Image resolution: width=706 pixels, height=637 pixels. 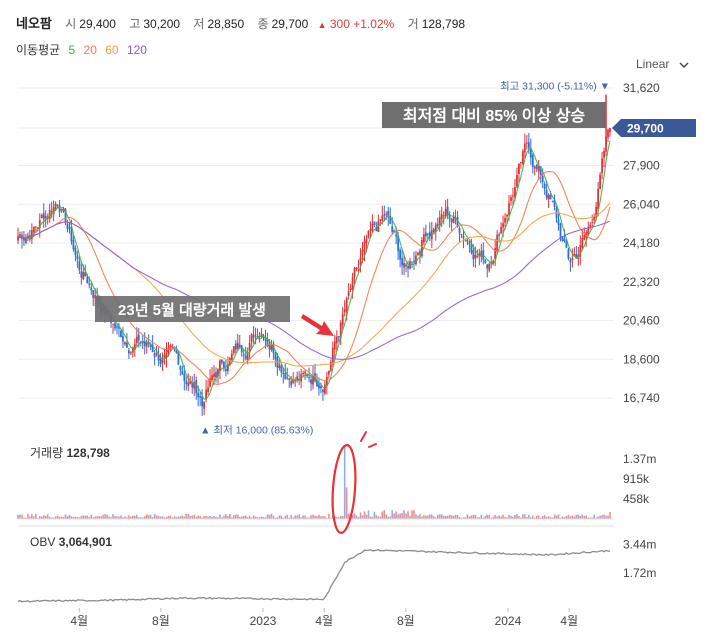 What do you see at coordinates (314, 482) in the screenshot?
I see `volume-bars` at bounding box center [314, 482].